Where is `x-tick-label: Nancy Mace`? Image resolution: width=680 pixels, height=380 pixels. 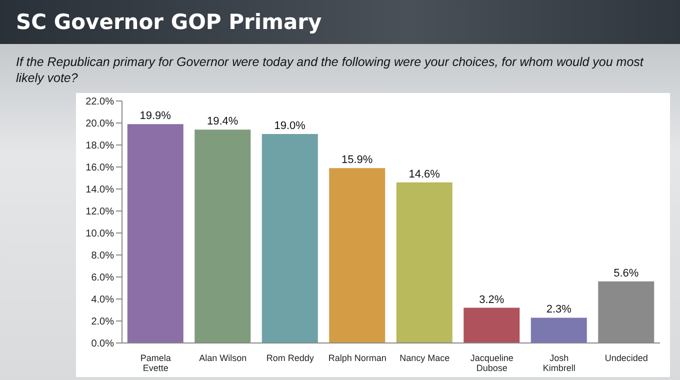
x-tick-label: Nancy Mace is located at coordinates (425, 358).